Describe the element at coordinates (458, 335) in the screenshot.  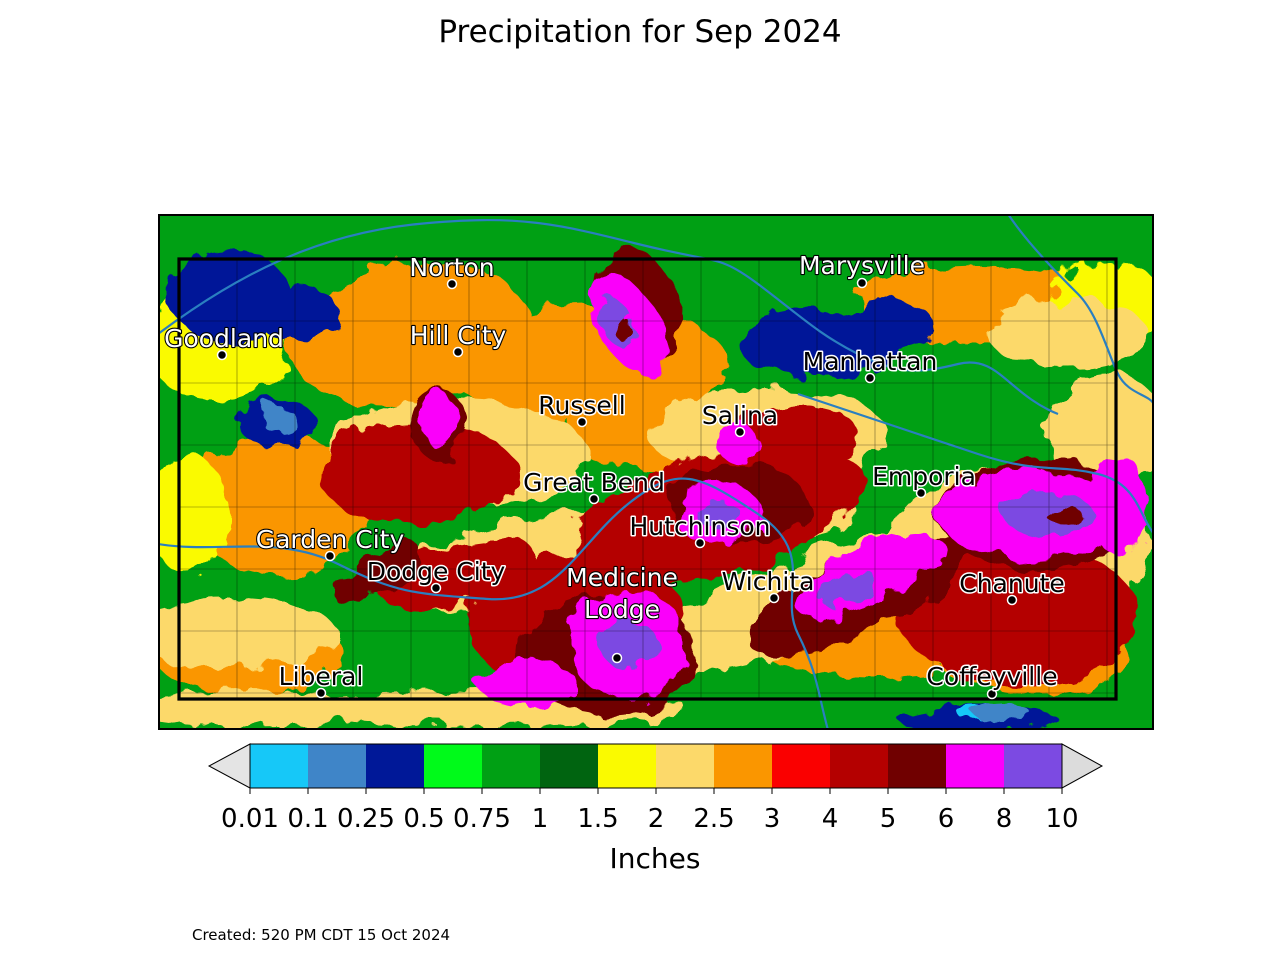
I see `city-label: Hill City` at that location.